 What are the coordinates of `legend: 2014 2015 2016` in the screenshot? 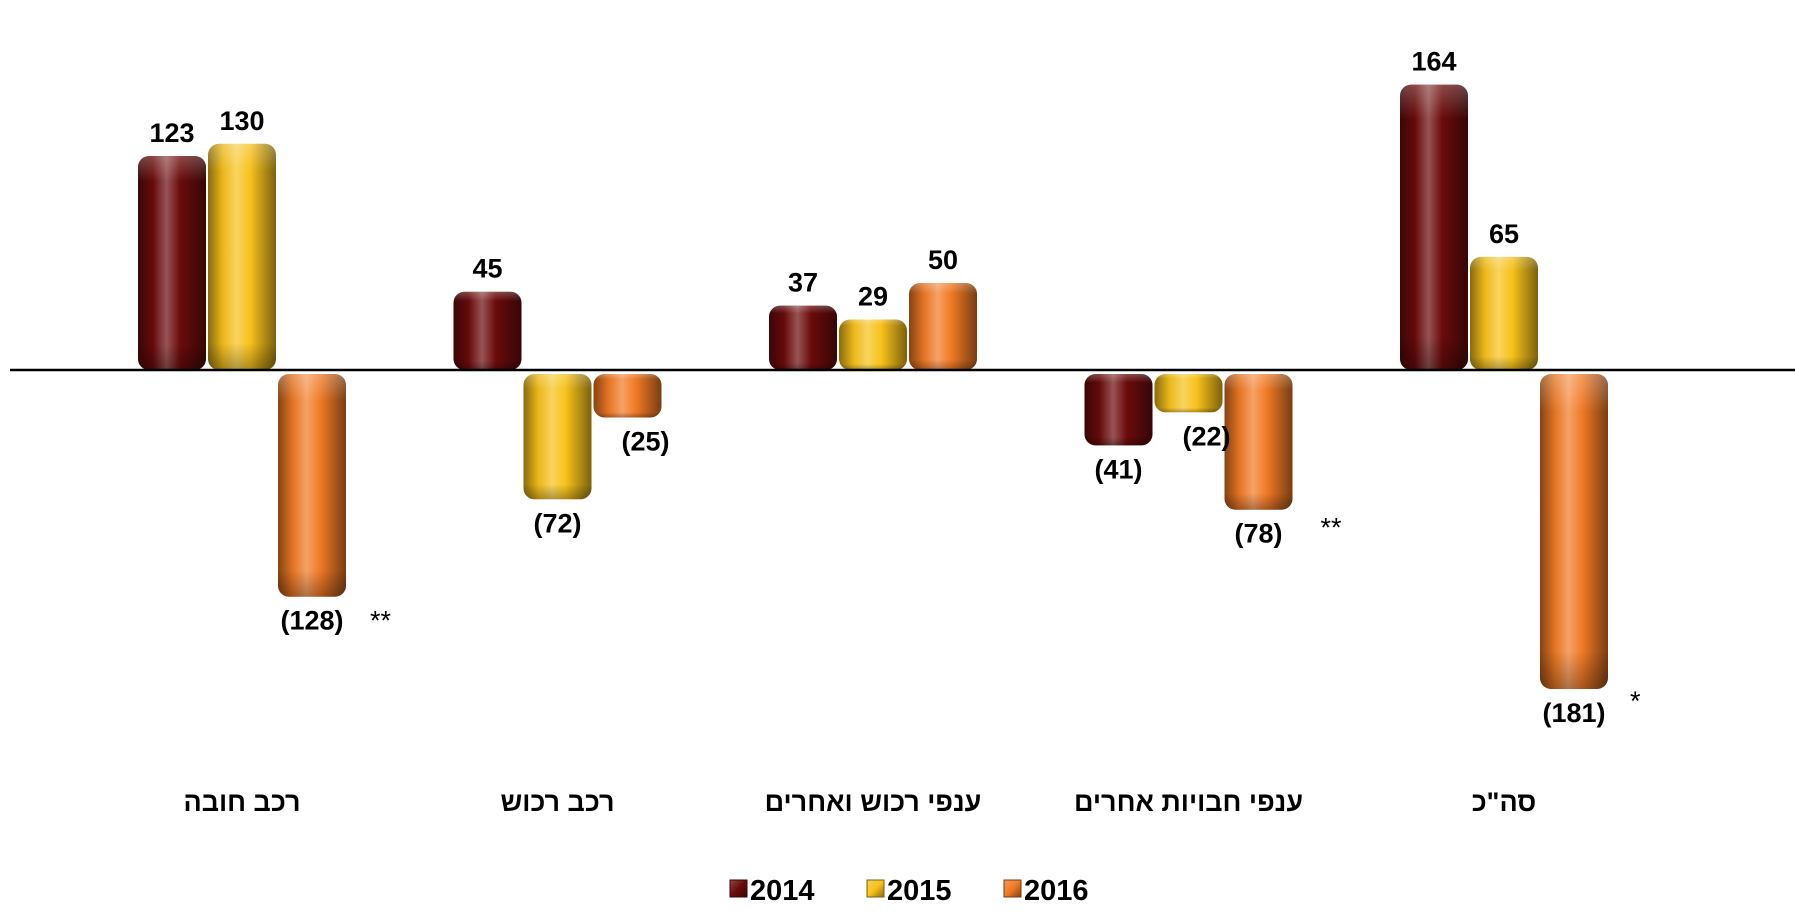 It's located at (909, 891).